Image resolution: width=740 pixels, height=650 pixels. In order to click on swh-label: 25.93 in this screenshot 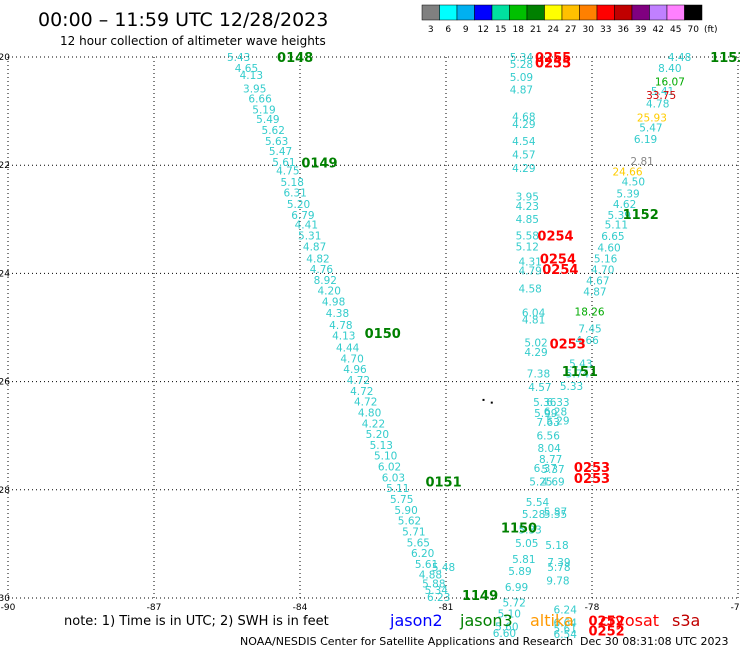, I will do `click(652, 119)`.